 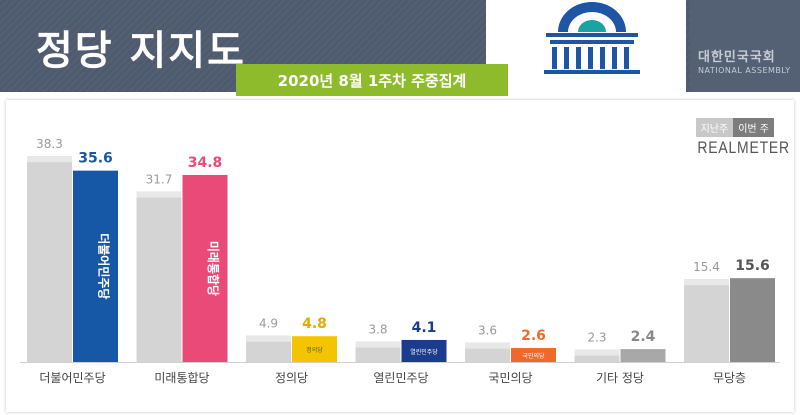 I want to click on legend-this-week: 이번 주, so click(x=753, y=127).